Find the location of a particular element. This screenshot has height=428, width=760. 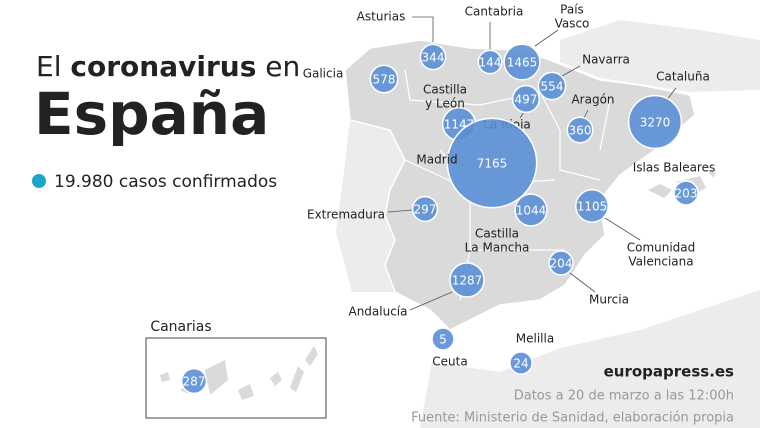

case-value: 344 is located at coordinates (433, 58).